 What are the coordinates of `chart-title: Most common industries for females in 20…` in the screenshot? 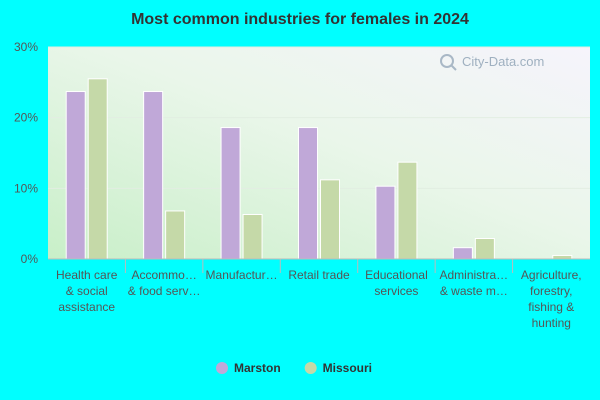 It's located at (300, 19).